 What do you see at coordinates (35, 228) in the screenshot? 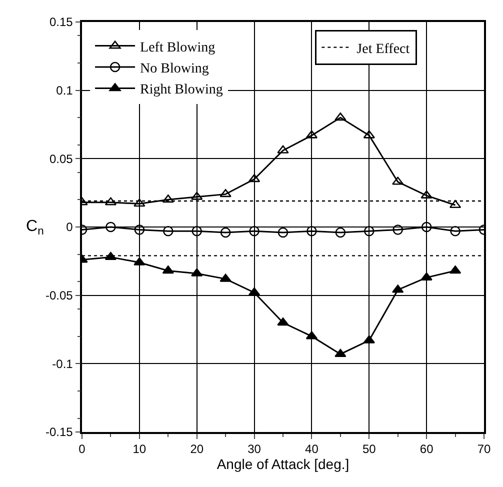
I see `y-axis-title: C$_{n}$` at bounding box center [35, 228].